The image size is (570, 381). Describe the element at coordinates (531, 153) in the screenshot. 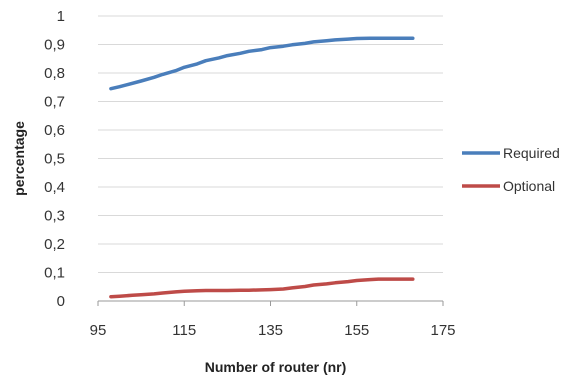

I see `legend-label-required: Required` at that location.